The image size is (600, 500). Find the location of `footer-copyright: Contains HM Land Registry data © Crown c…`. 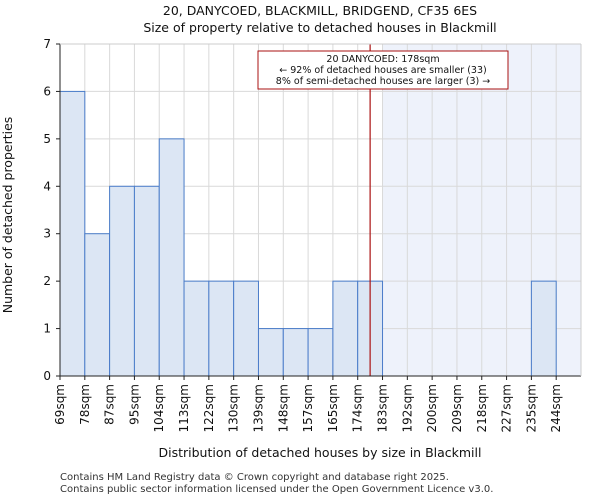

footer-copyright: Contains HM Land Registry data © Crown c… is located at coordinates (254, 477).